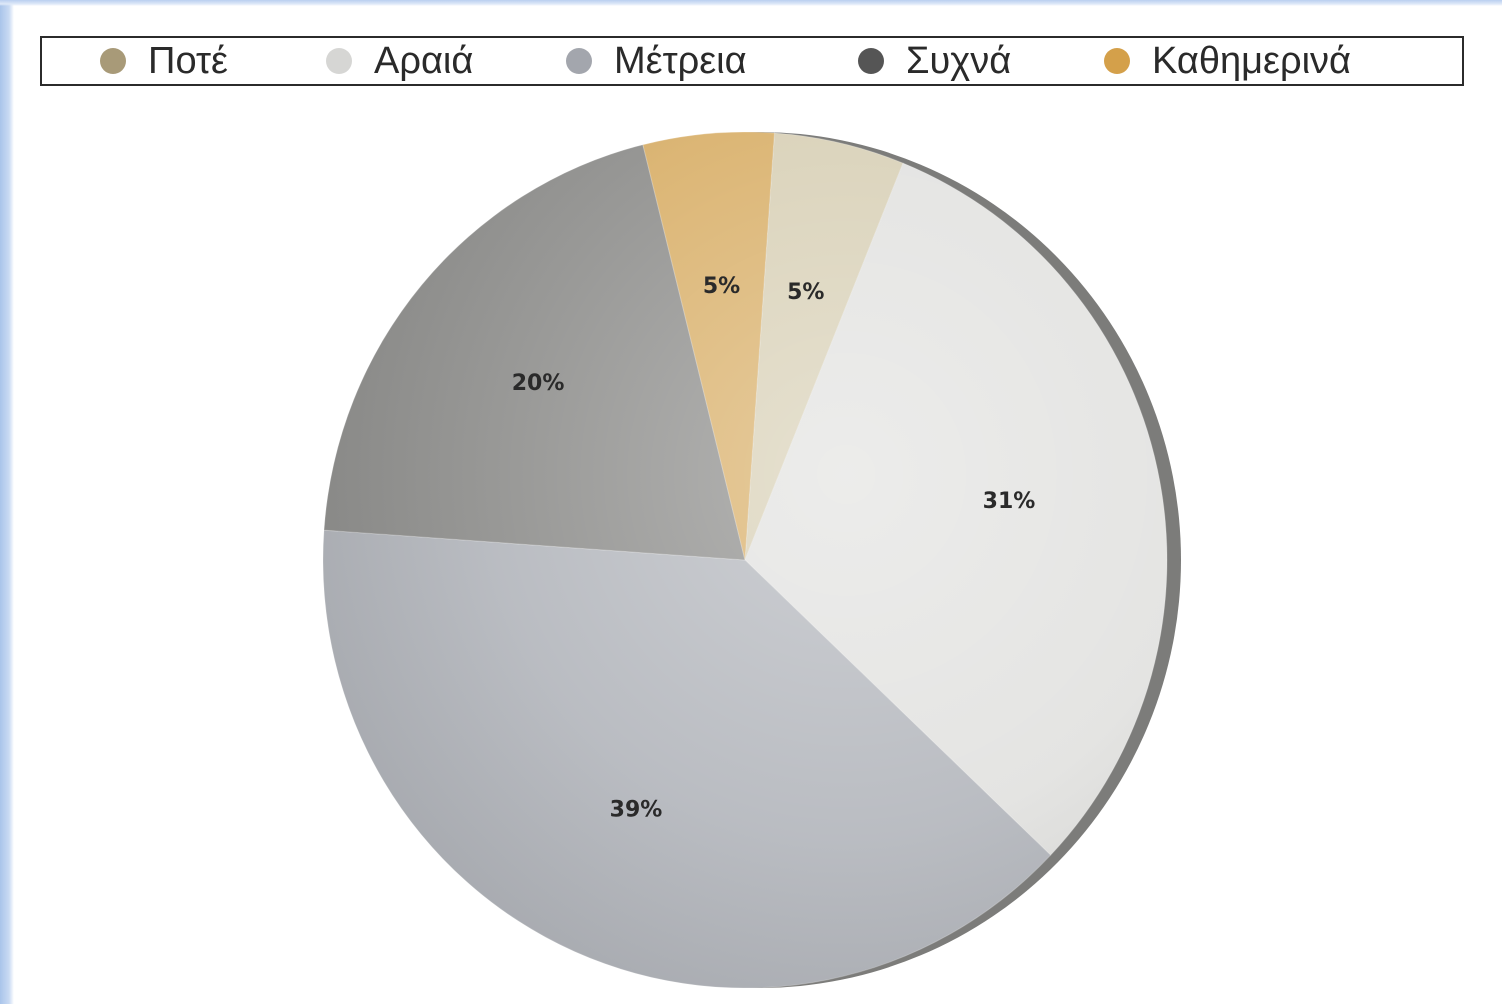 The image size is (1502, 1004). I want to click on pie-slice-label-5: 5%, so click(721, 286).